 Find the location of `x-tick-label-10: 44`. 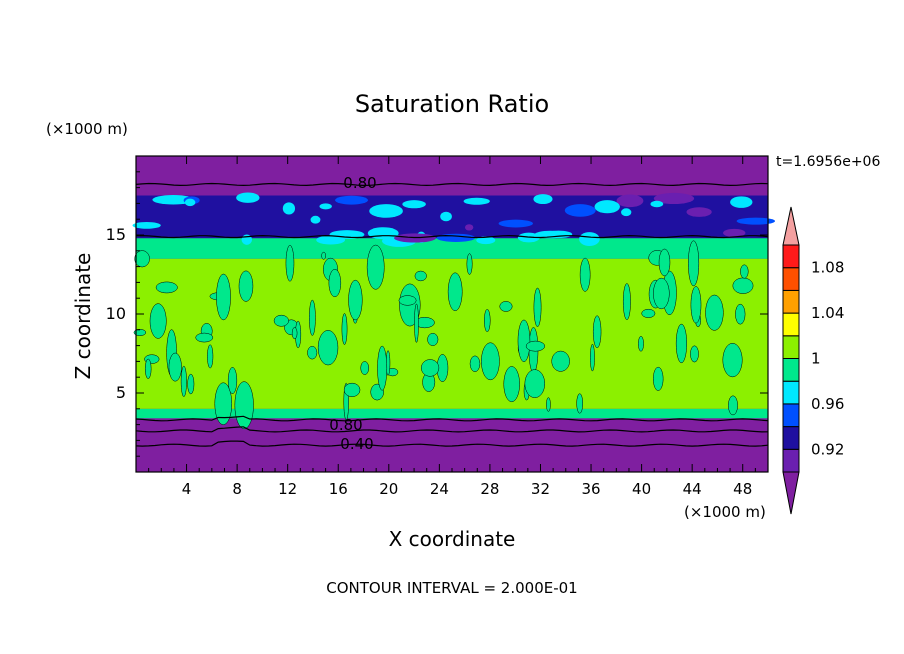

x-tick-label-10: 44 is located at coordinates (692, 489).